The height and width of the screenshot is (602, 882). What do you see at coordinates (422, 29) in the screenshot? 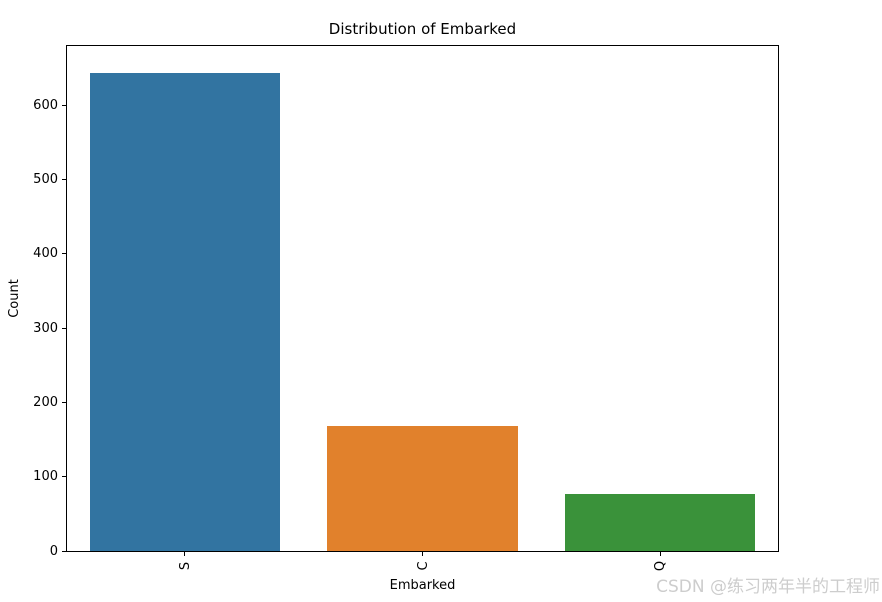
I see `chart-title: Distribution of Embarked` at bounding box center [422, 29].